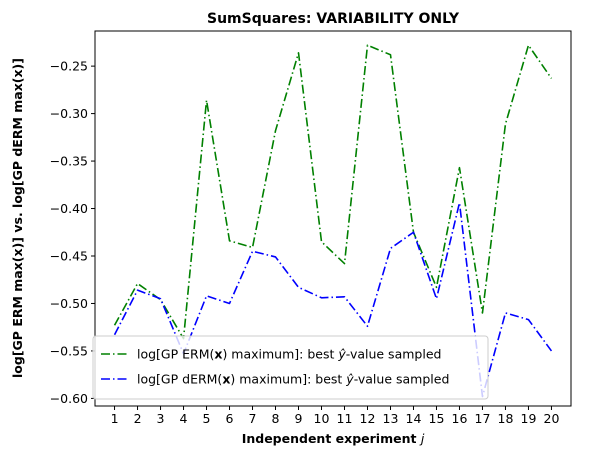 Image resolution: width=591 pixels, height=459 pixels. What do you see at coordinates (552, 418) in the screenshot?
I see `x-tick-label: 20` at bounding box center [552, 418].